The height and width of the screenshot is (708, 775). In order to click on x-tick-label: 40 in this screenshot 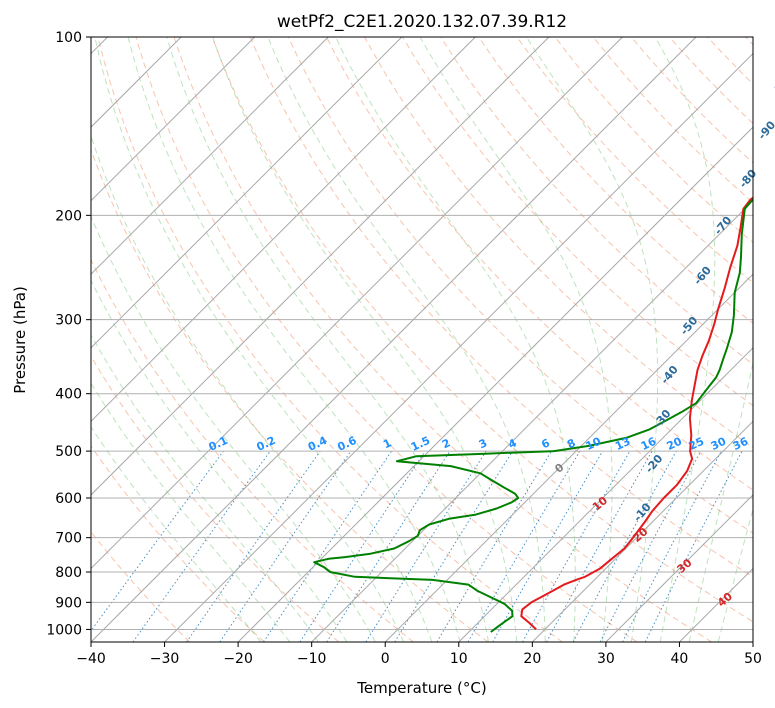, I will do `click(680, 659)`.